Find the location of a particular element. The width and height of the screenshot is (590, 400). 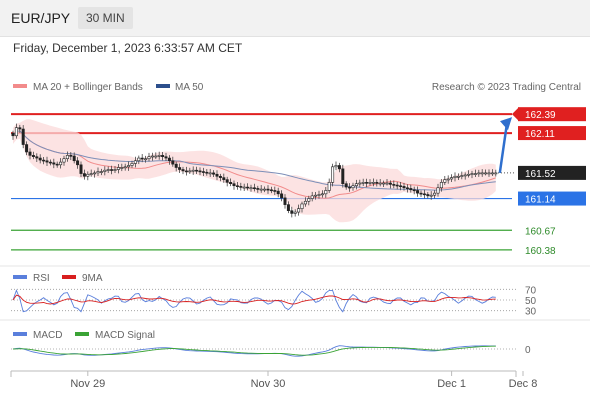

level-badge-pointer is located at coordinates (515, 114).